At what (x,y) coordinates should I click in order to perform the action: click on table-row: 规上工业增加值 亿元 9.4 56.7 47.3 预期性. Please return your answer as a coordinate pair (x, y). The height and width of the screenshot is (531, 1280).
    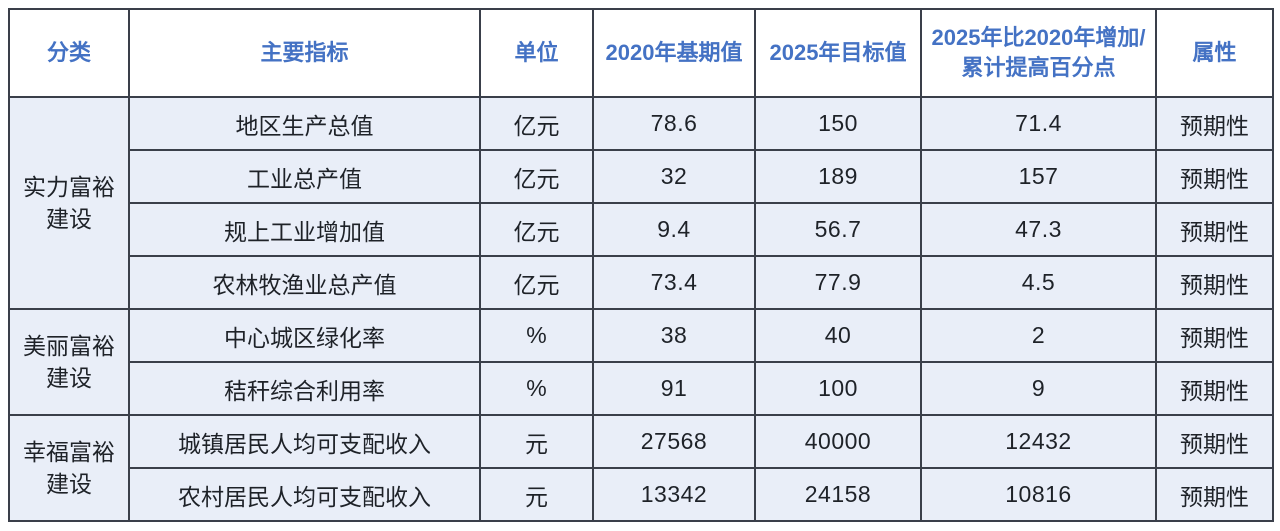
    Looking at the image, I should click on (641, 229).